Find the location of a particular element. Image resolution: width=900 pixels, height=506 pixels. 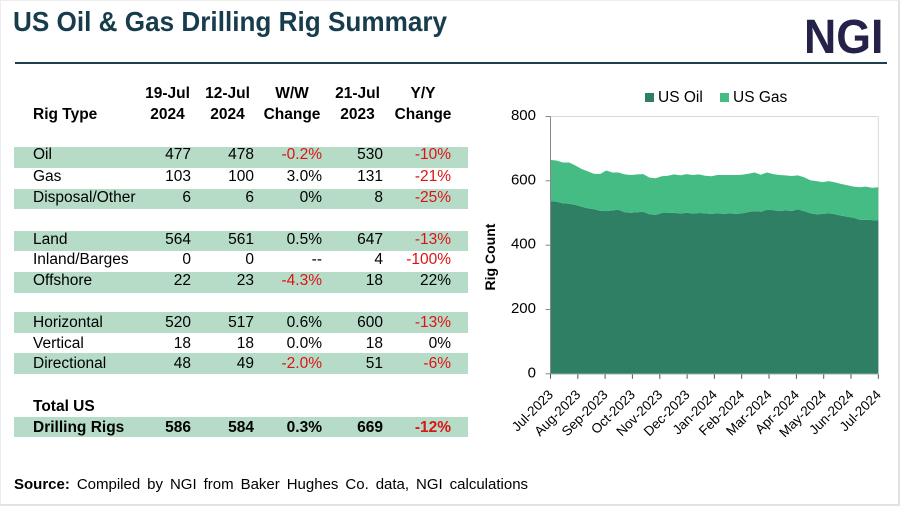

svg-text: 600 is located at coordinates (523, 179).